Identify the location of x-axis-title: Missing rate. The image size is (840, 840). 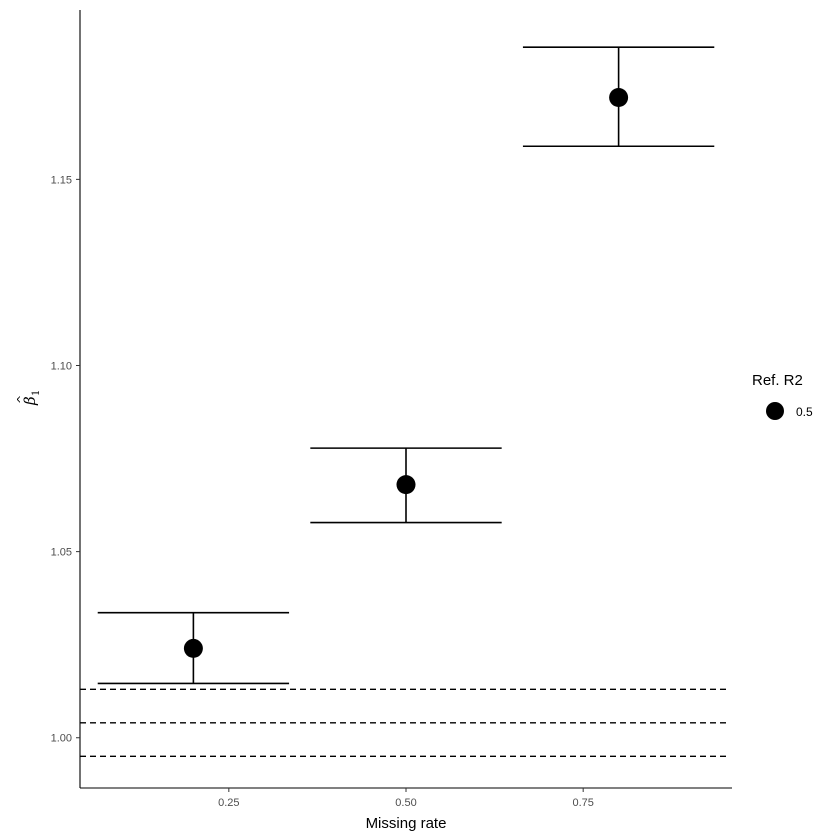
(406, 823).